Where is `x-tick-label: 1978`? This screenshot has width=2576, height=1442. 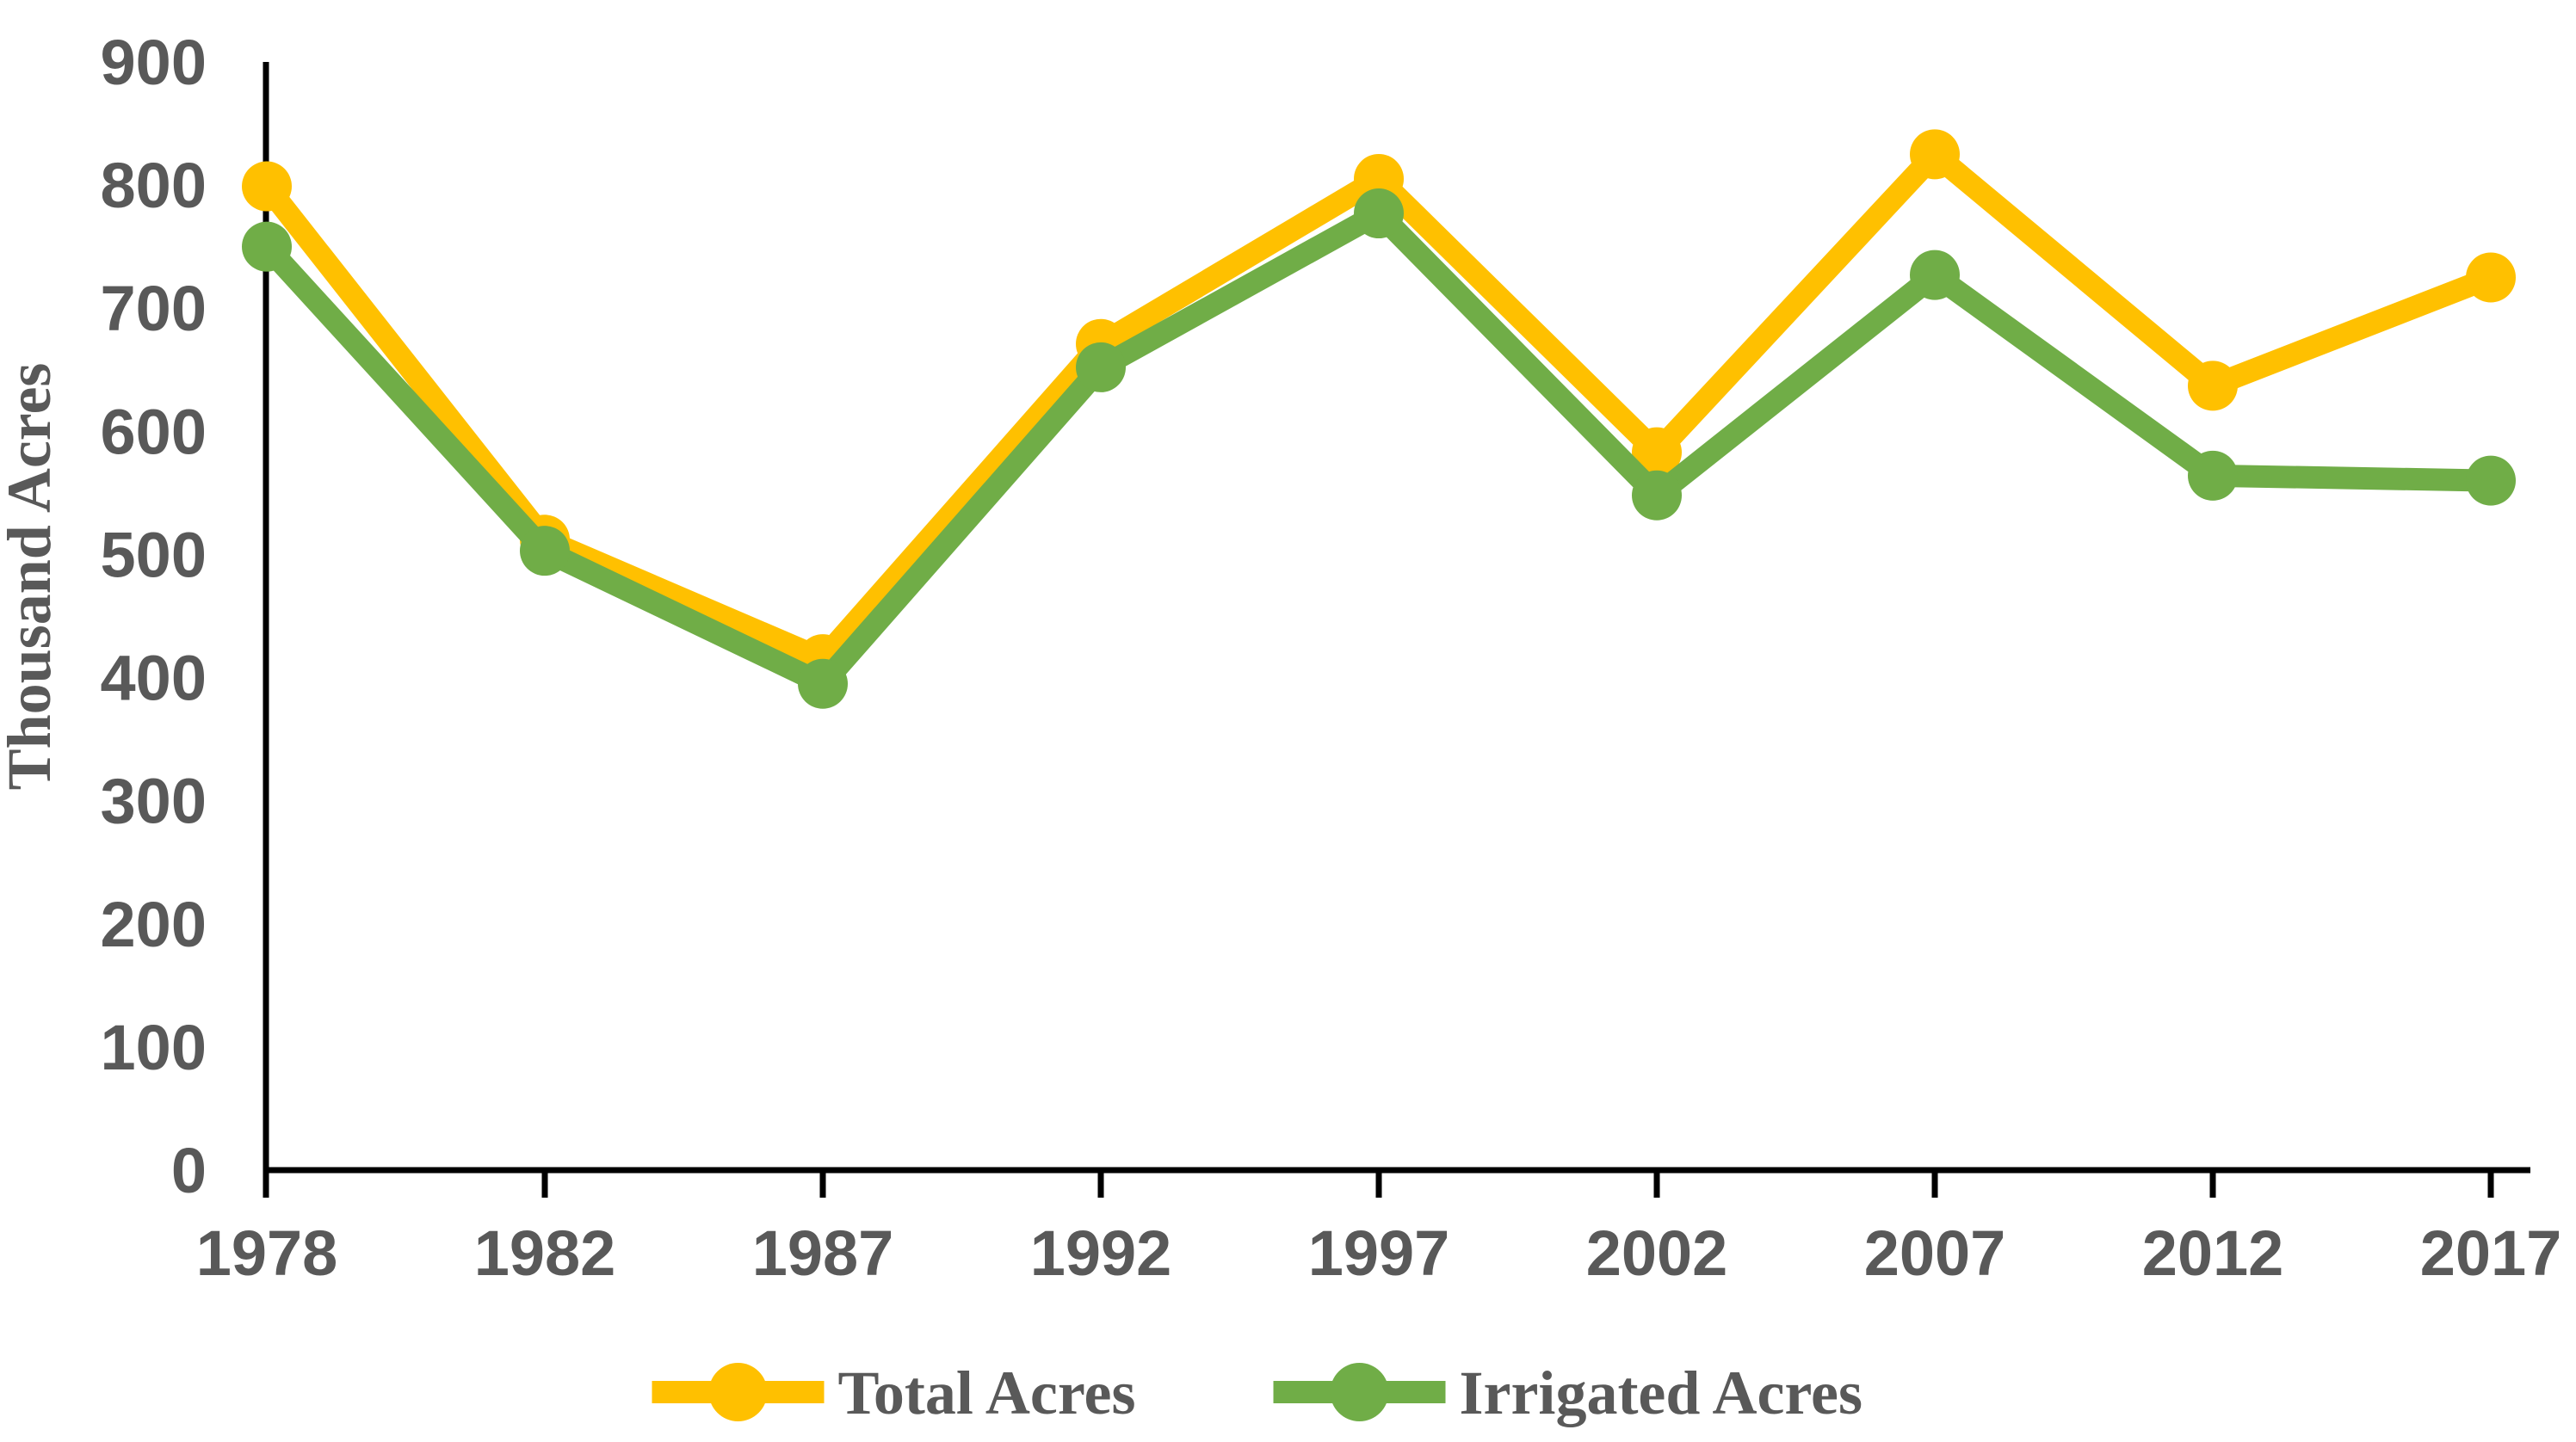 x-tick-label: 1978 is located at coordinates (267, 1253).